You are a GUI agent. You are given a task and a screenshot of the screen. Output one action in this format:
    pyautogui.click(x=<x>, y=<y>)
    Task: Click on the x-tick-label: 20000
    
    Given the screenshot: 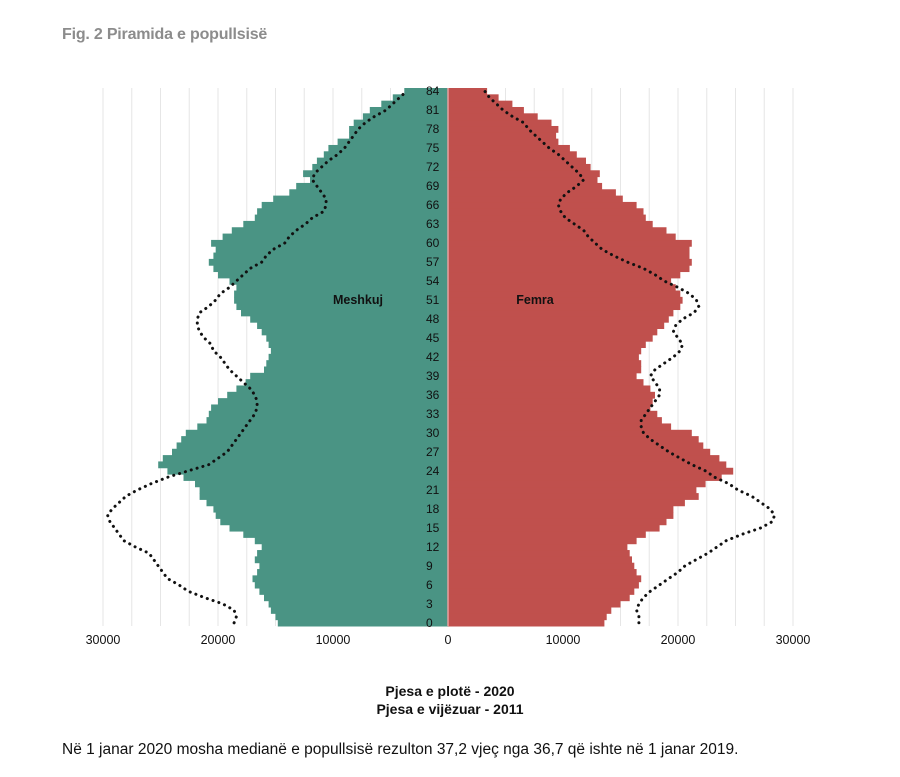 What is the action you would take?
    pyautogui.click(x=678, y=640)
    